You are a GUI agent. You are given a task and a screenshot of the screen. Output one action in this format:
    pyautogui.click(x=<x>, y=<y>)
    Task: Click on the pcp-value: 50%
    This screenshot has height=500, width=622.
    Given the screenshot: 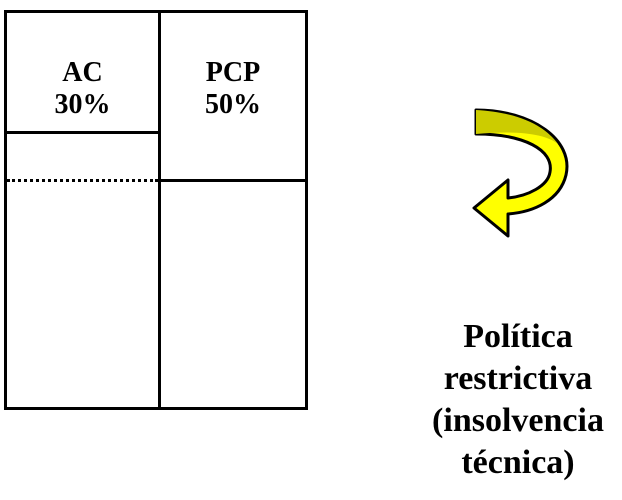 What is the action you would take?
    pyautogui.click(x=233, y=104)
    